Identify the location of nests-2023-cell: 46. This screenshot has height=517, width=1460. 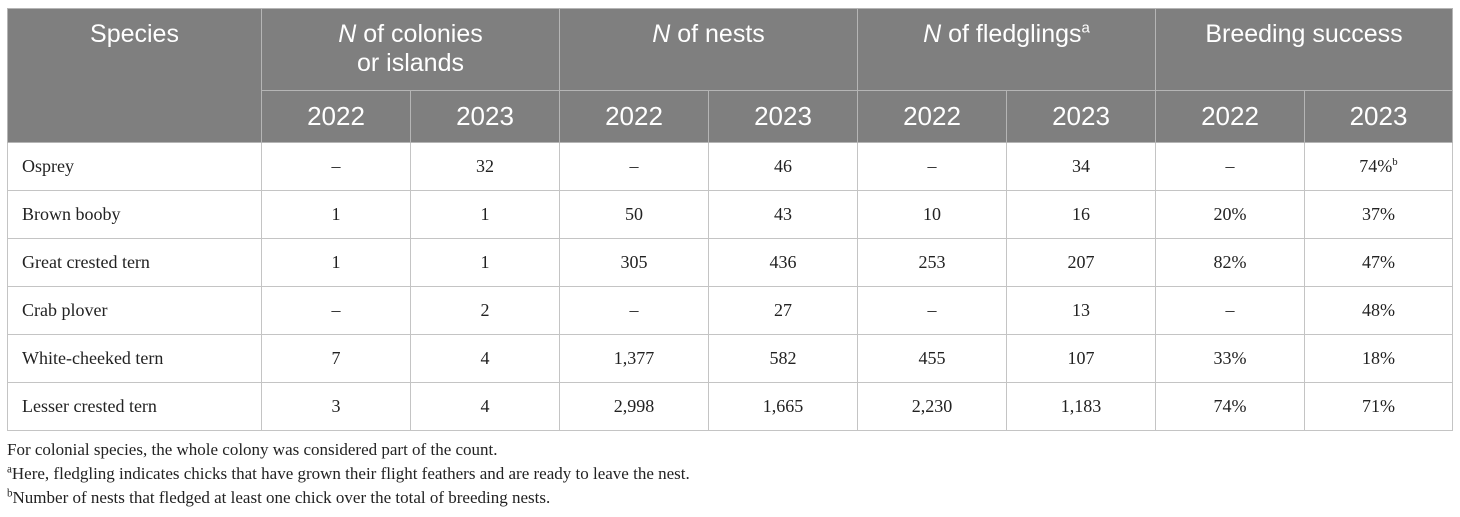
(783, 166).